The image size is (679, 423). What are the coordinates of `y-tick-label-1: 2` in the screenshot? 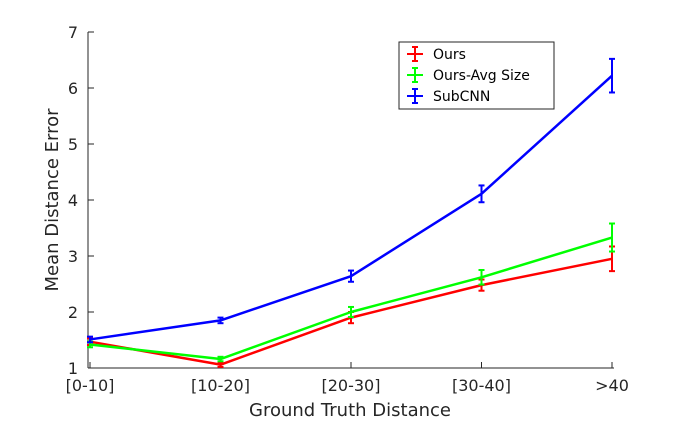 It's located at (73, 312).